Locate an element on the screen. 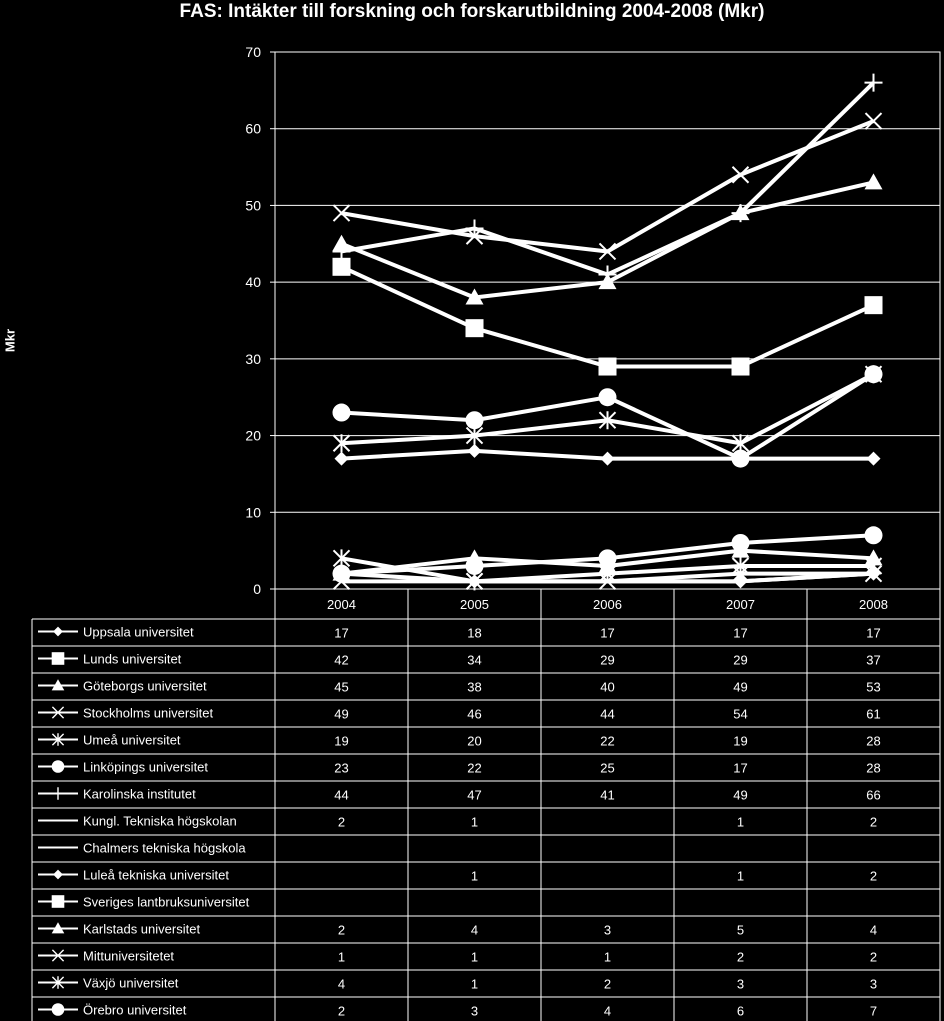  data-label: 23 is located at coordinates (341, 768).